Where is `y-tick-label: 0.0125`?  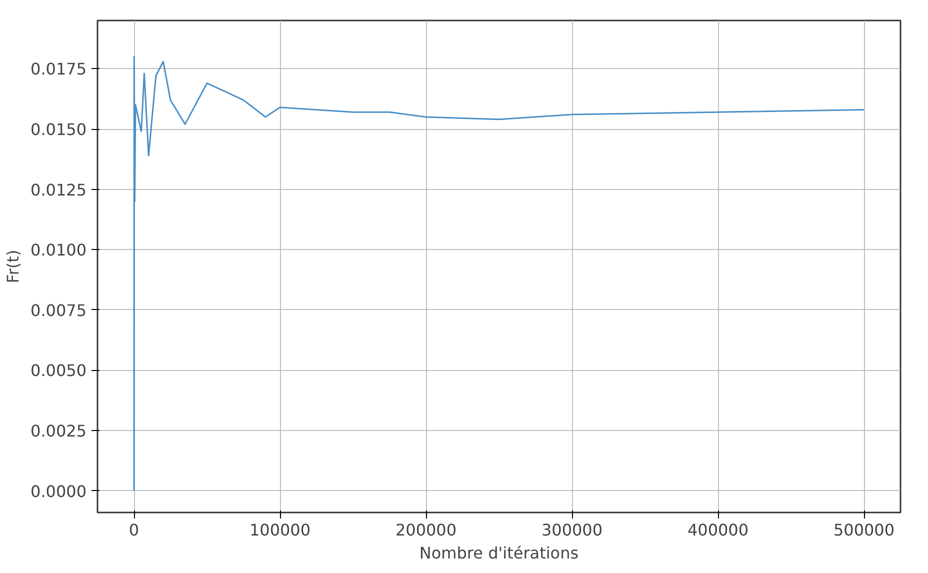 y-tick-label: 0.0125 is located at coordinates (58, 190).